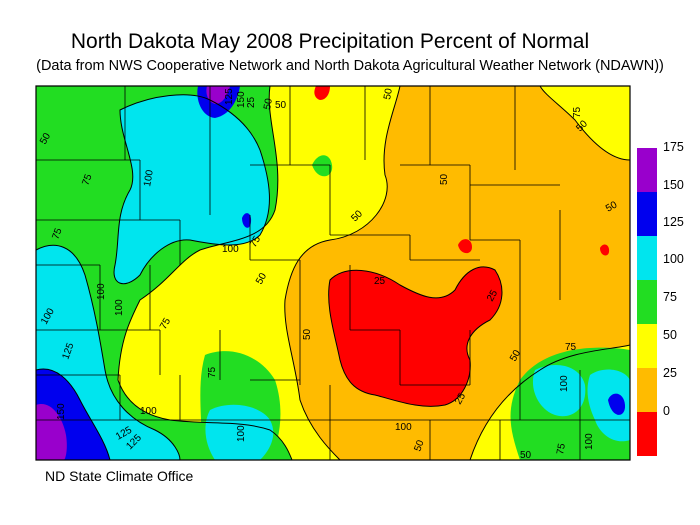 The image size is (700, 525). What do you see at coordinates (673, 222) in the screenshot?
I see `legend-tick-label: 125` at bounding box center [673, 222].